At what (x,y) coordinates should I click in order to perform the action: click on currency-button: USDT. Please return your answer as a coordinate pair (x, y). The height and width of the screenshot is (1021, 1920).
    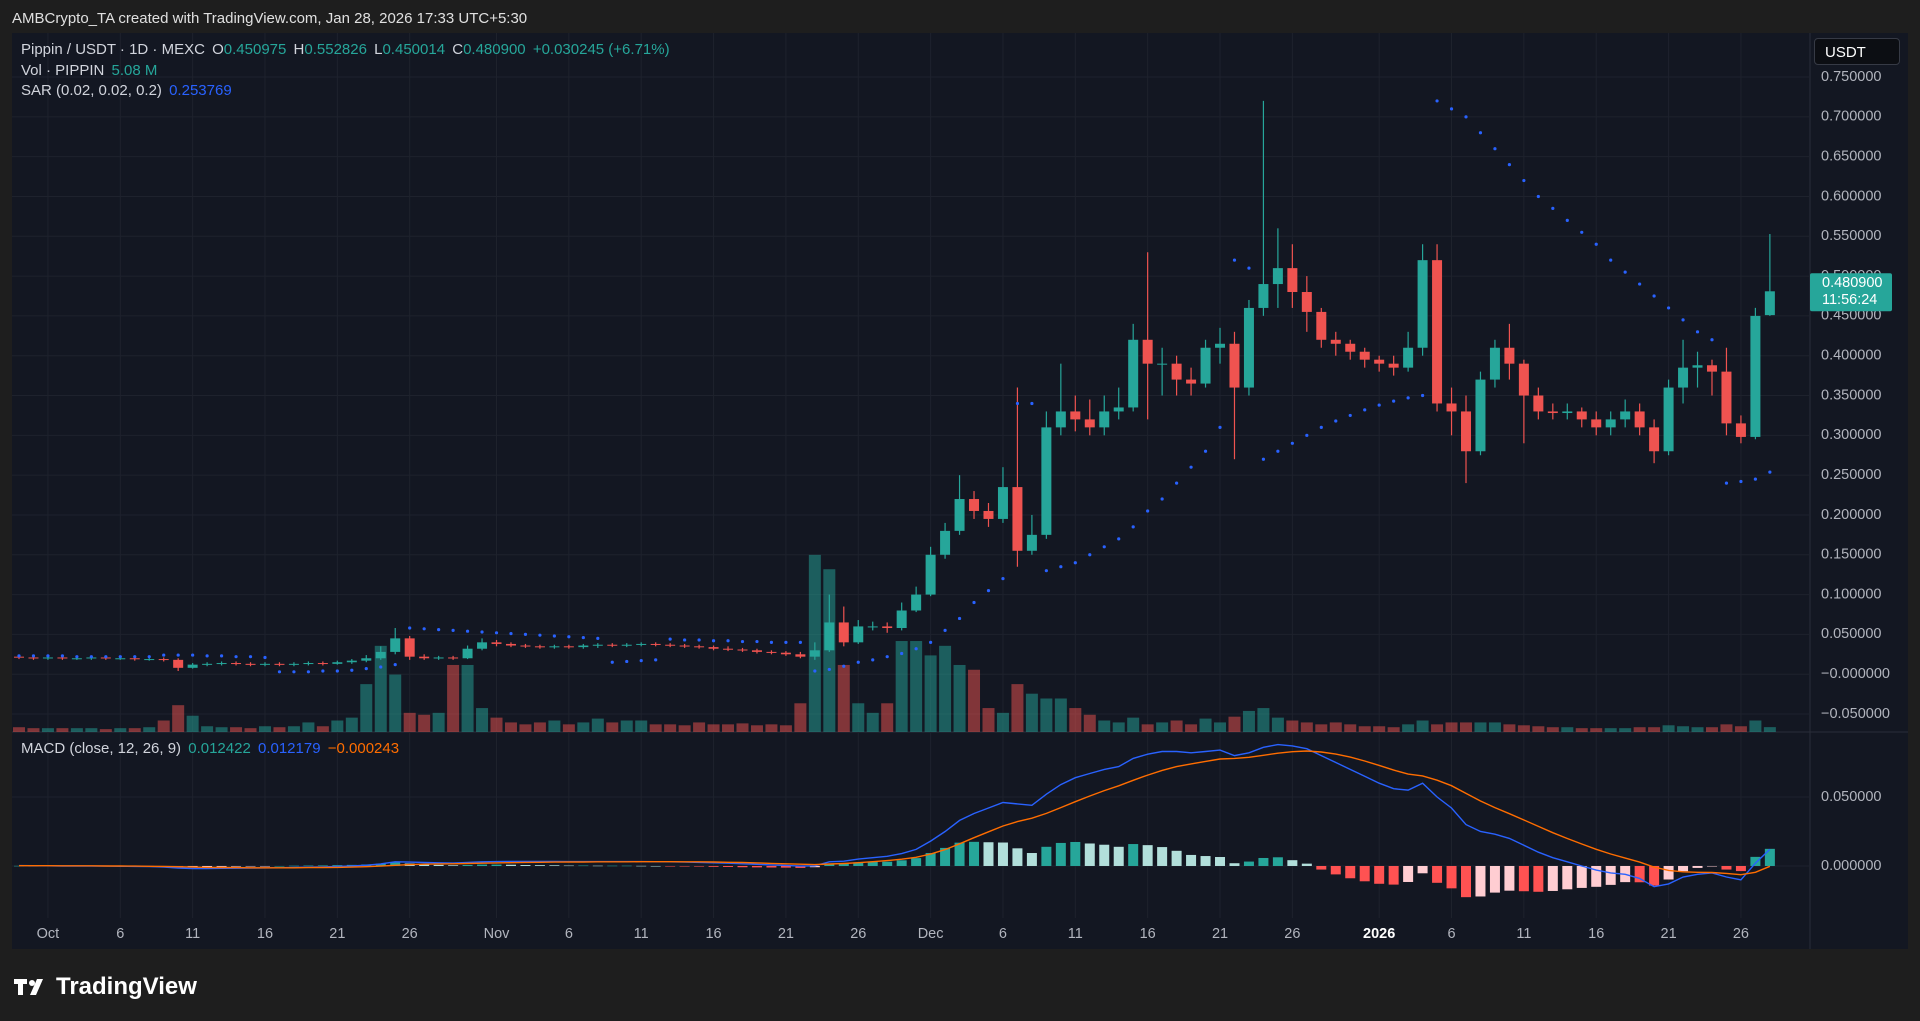
    Looking at the image, I should click on (1857, 51).